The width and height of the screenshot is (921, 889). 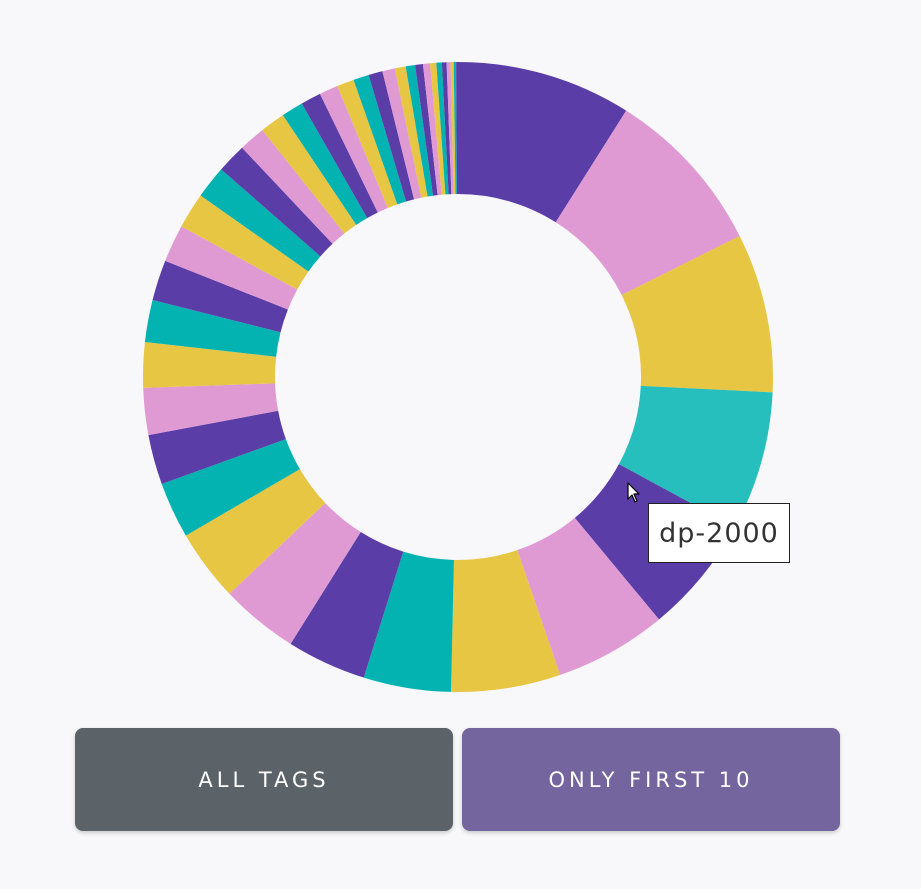 I want to click on only-first-10-button: ONLY FIRST 10, so click(x=651, y=779).